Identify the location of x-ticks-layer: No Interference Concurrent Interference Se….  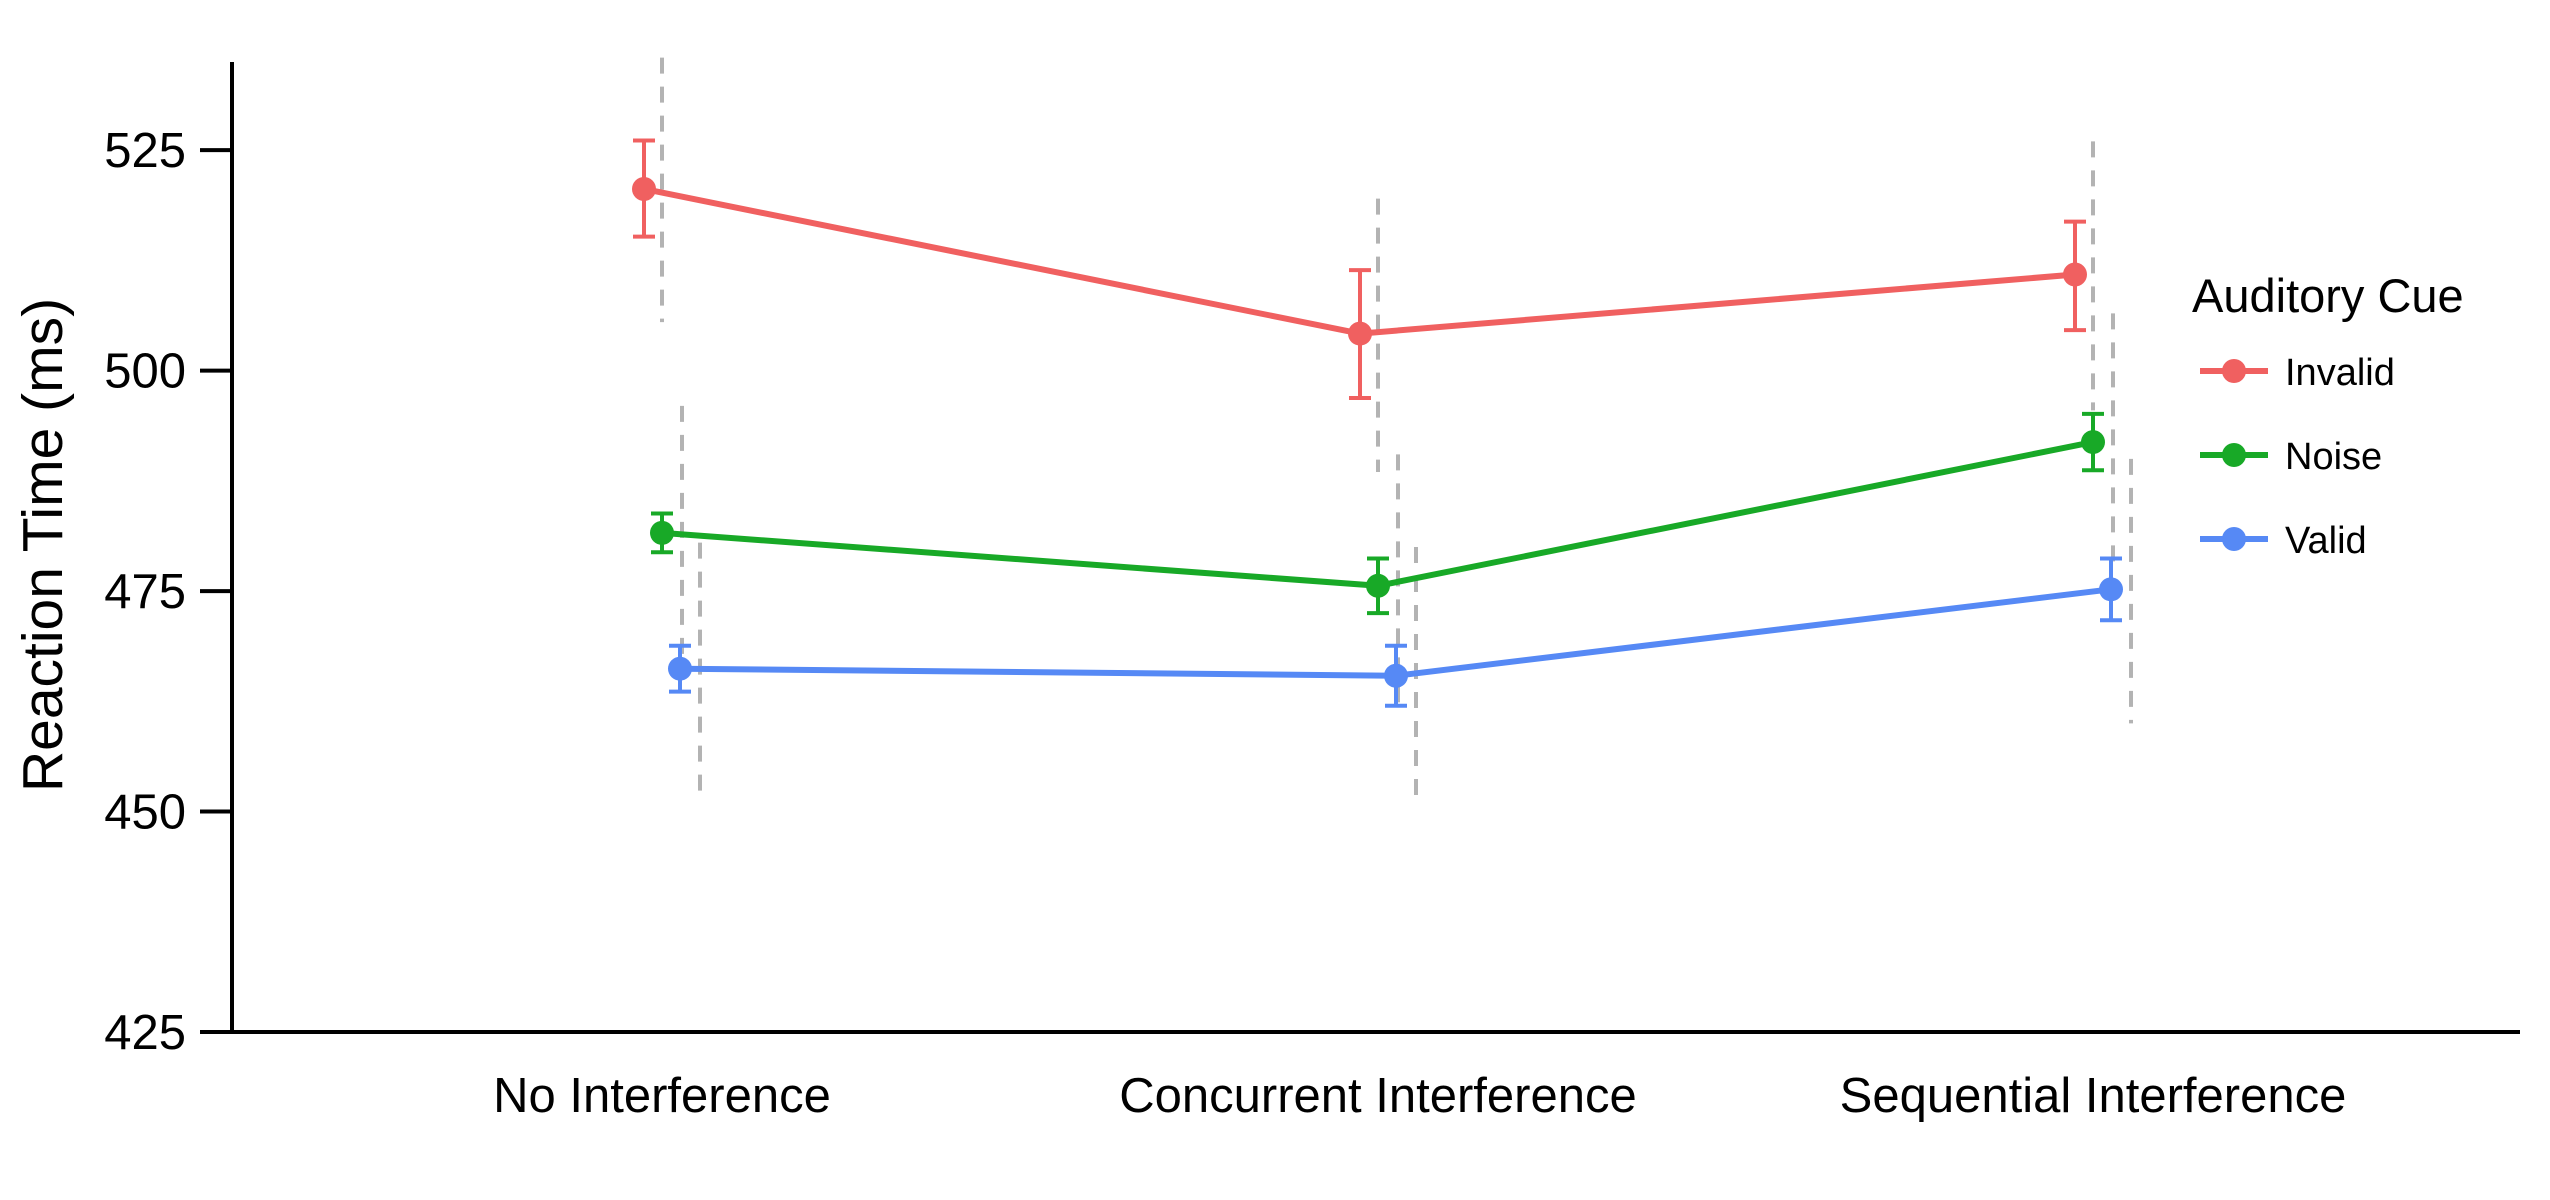
(1419, 1096).